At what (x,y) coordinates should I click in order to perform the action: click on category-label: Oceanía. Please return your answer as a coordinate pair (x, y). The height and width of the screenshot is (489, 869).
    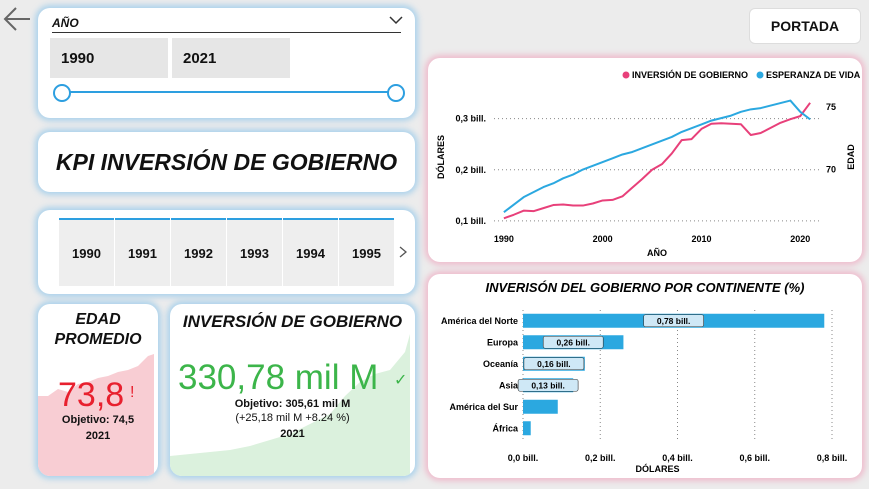
    Looking at the image, I should click on (501, 364).